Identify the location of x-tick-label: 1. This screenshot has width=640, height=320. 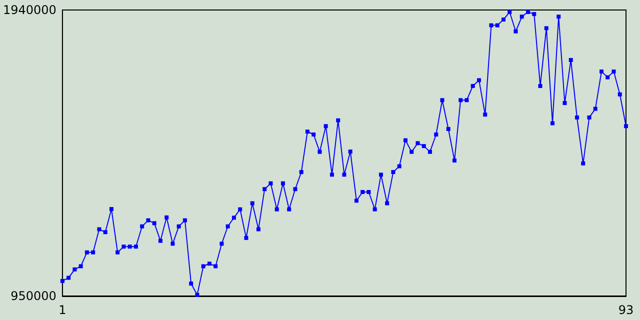
(62, 310).